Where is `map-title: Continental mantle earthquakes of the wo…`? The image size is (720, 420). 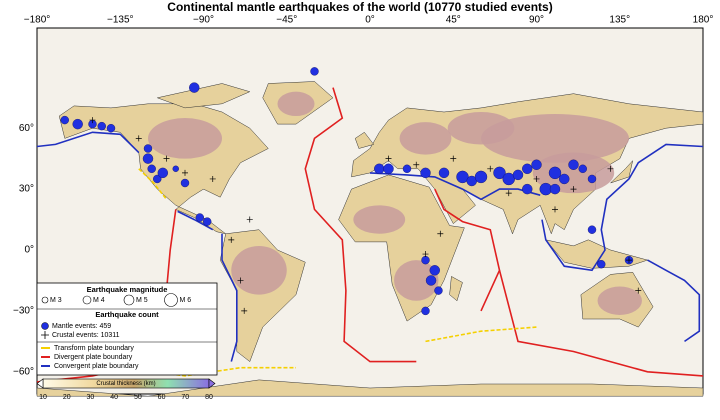
map-title: Continental mantle earthquakes of the wo… is located at coordinates (359, 7).